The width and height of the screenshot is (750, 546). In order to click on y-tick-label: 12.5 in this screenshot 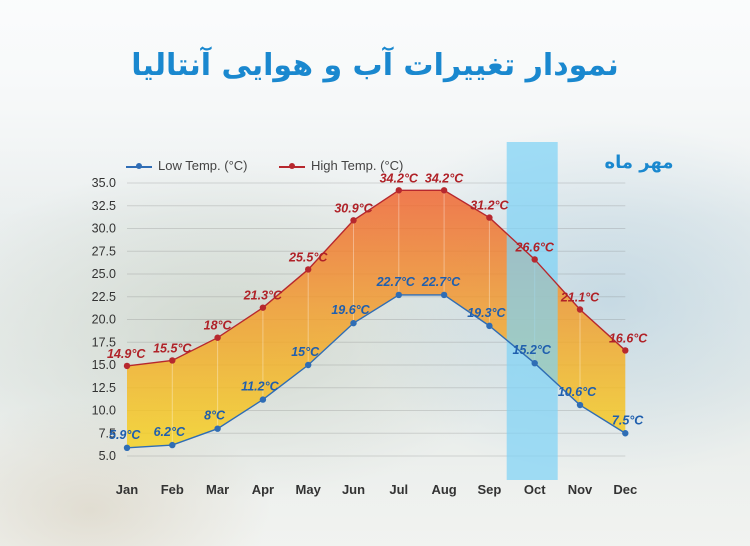, I will do `click(104, 388)`.